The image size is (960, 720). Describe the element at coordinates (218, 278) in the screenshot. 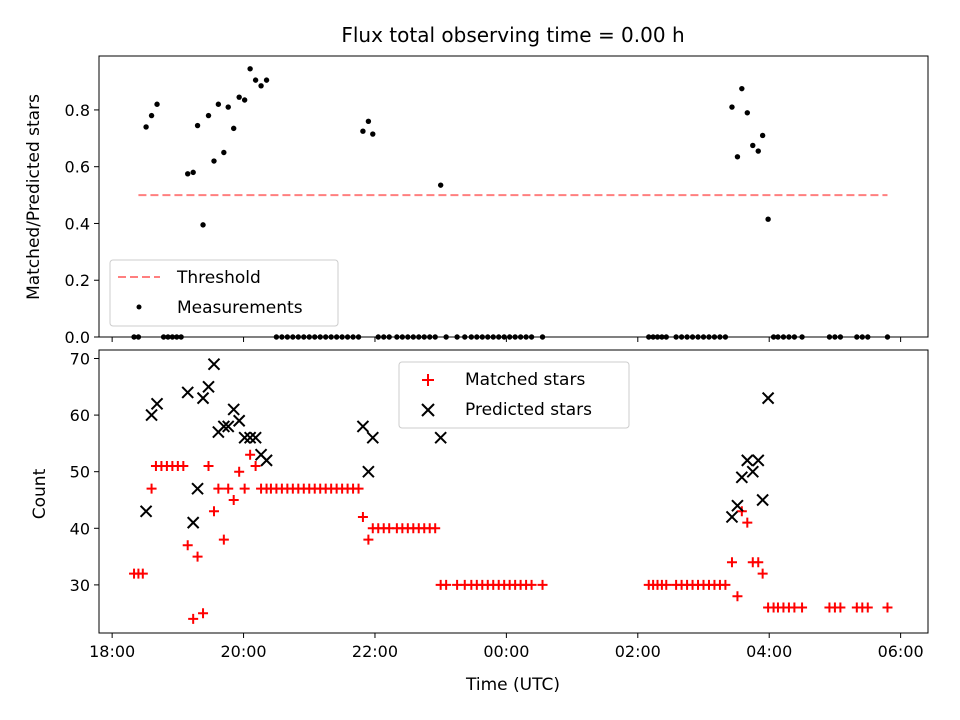

I see `legend-threshold-label: Threshold` at that location.